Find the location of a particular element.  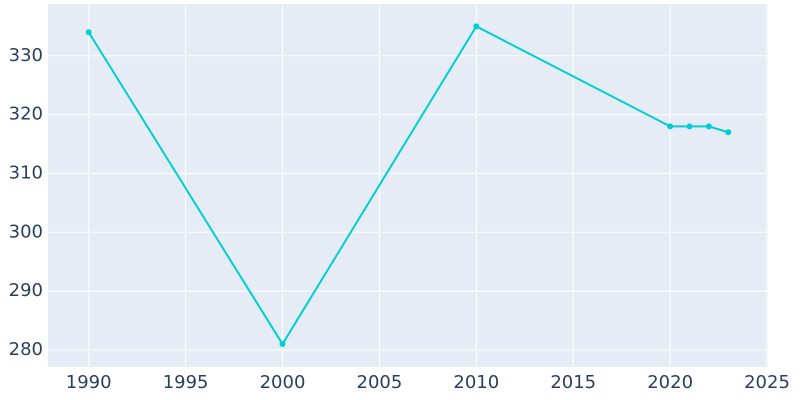

y-tick-label: 330 is located at coordinates (26, 55).